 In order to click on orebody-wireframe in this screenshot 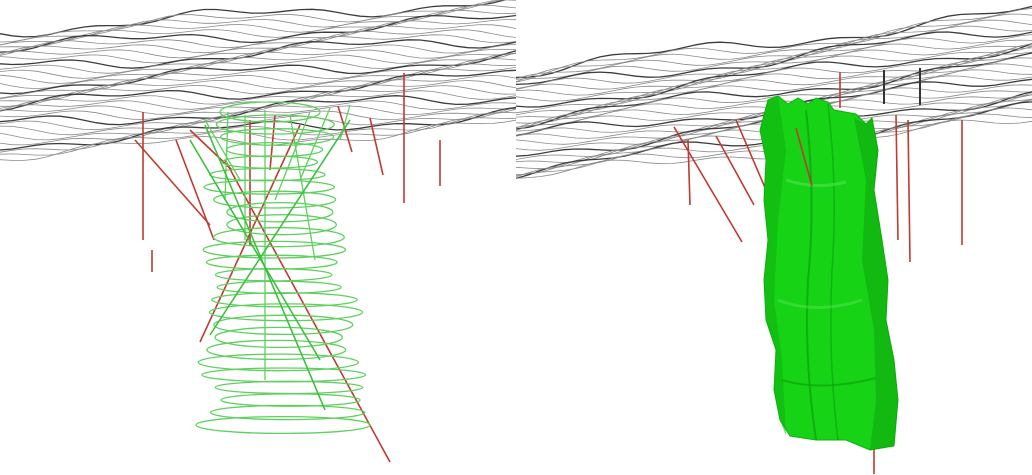, I will do `click(280, 268)`.